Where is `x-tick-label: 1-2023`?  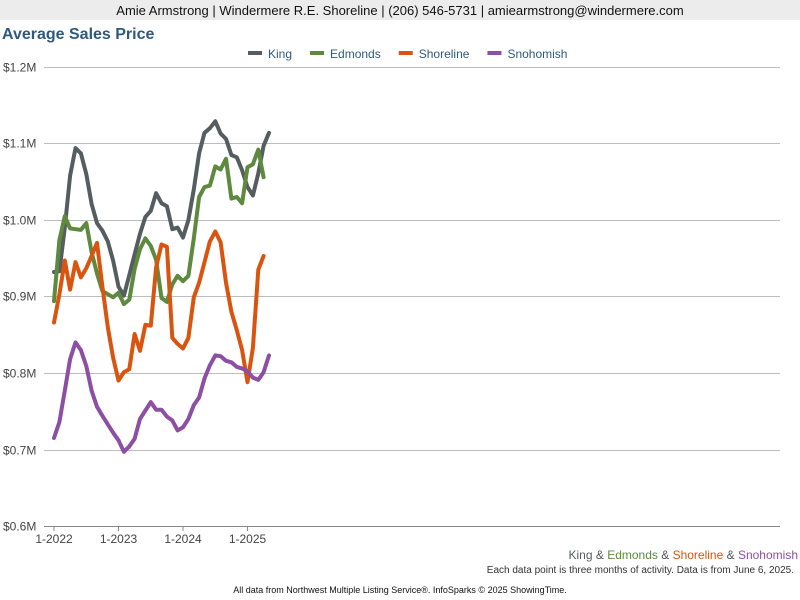 x-tick-label: 1-2023 is located at coordinates (119, 539).